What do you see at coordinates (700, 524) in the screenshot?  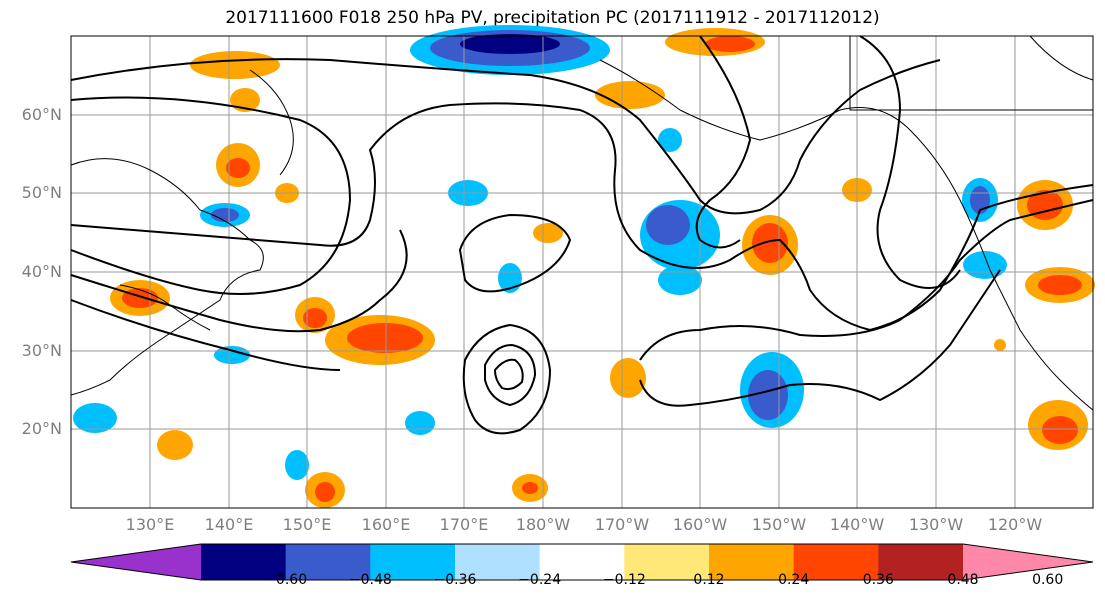 I see `longitude-label: 160°W` at bounding box center [700, 524].